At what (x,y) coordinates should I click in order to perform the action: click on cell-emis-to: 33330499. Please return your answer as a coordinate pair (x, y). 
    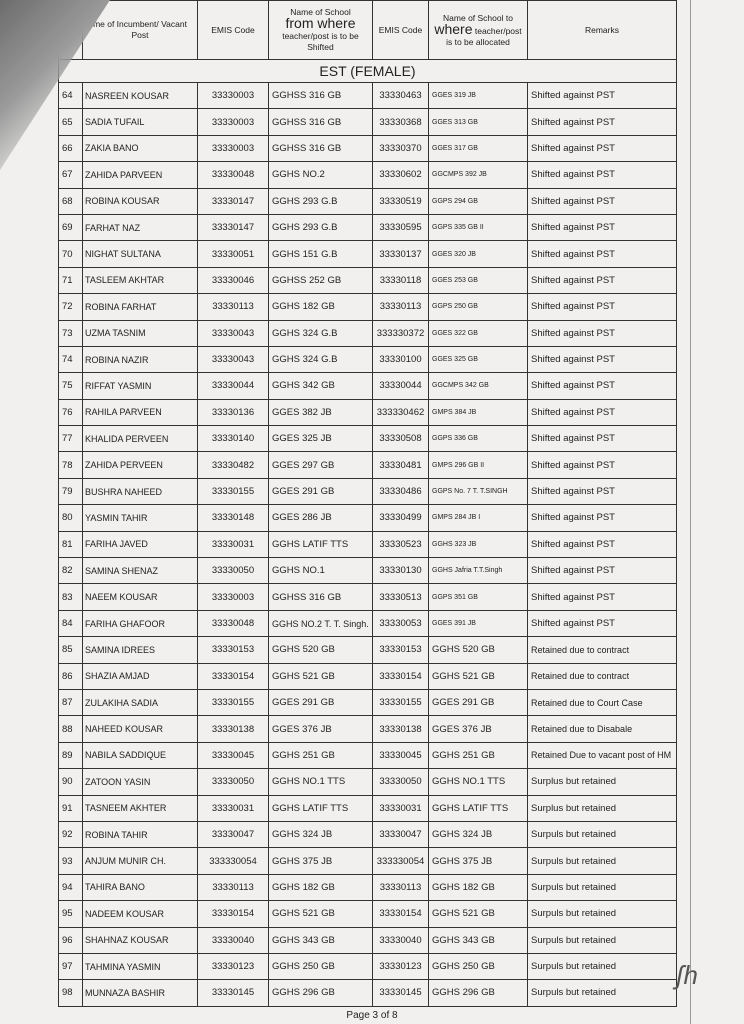
    Looking at the image, I should click on (400, 518).